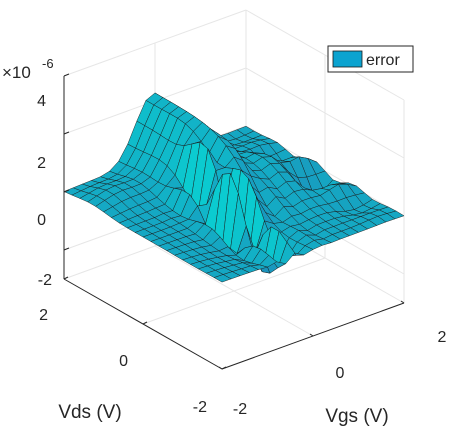  I want to click on legend-label: error, so click(383, 60).